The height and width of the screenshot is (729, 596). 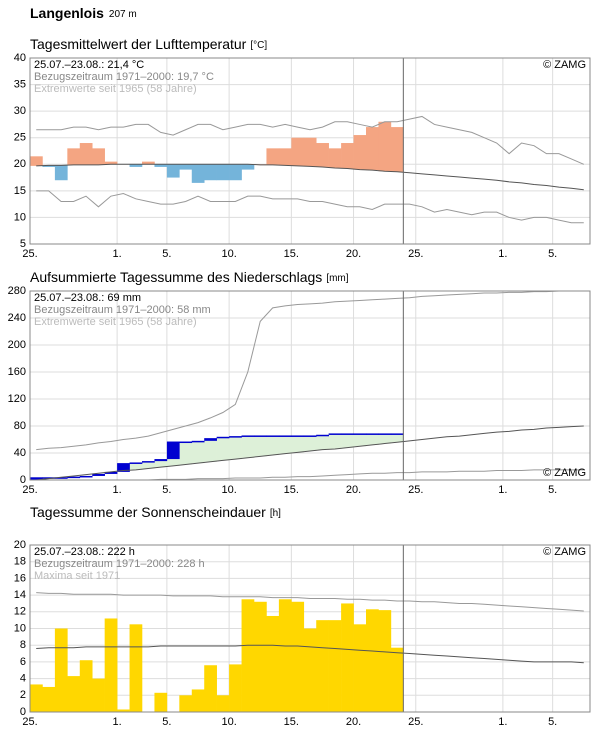 I want to click on y-tick-label: 200, so click(x=17, y=345).